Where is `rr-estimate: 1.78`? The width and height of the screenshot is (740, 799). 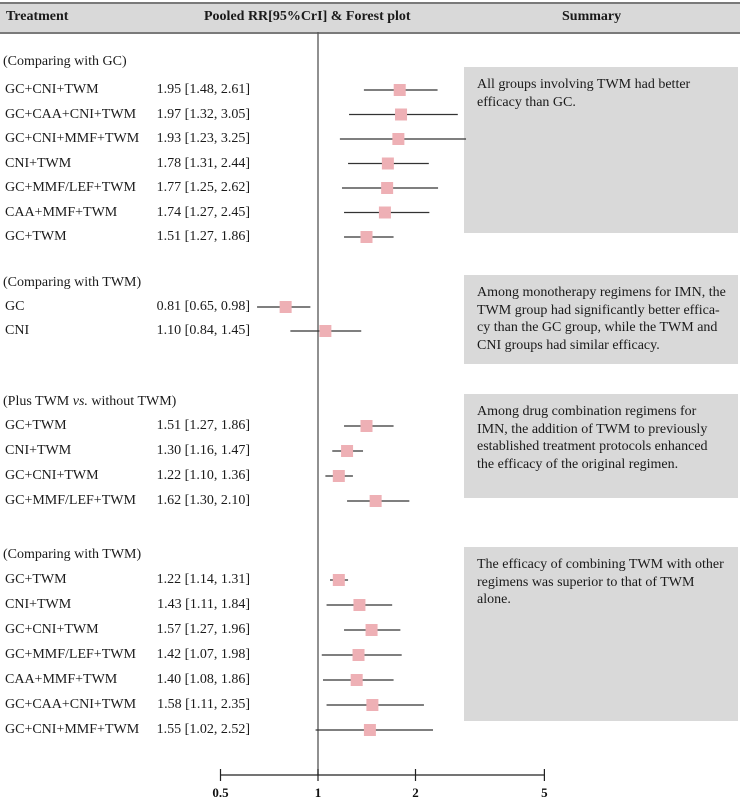 rr-estimate: 1.78 is located at coordinates (169, 163).